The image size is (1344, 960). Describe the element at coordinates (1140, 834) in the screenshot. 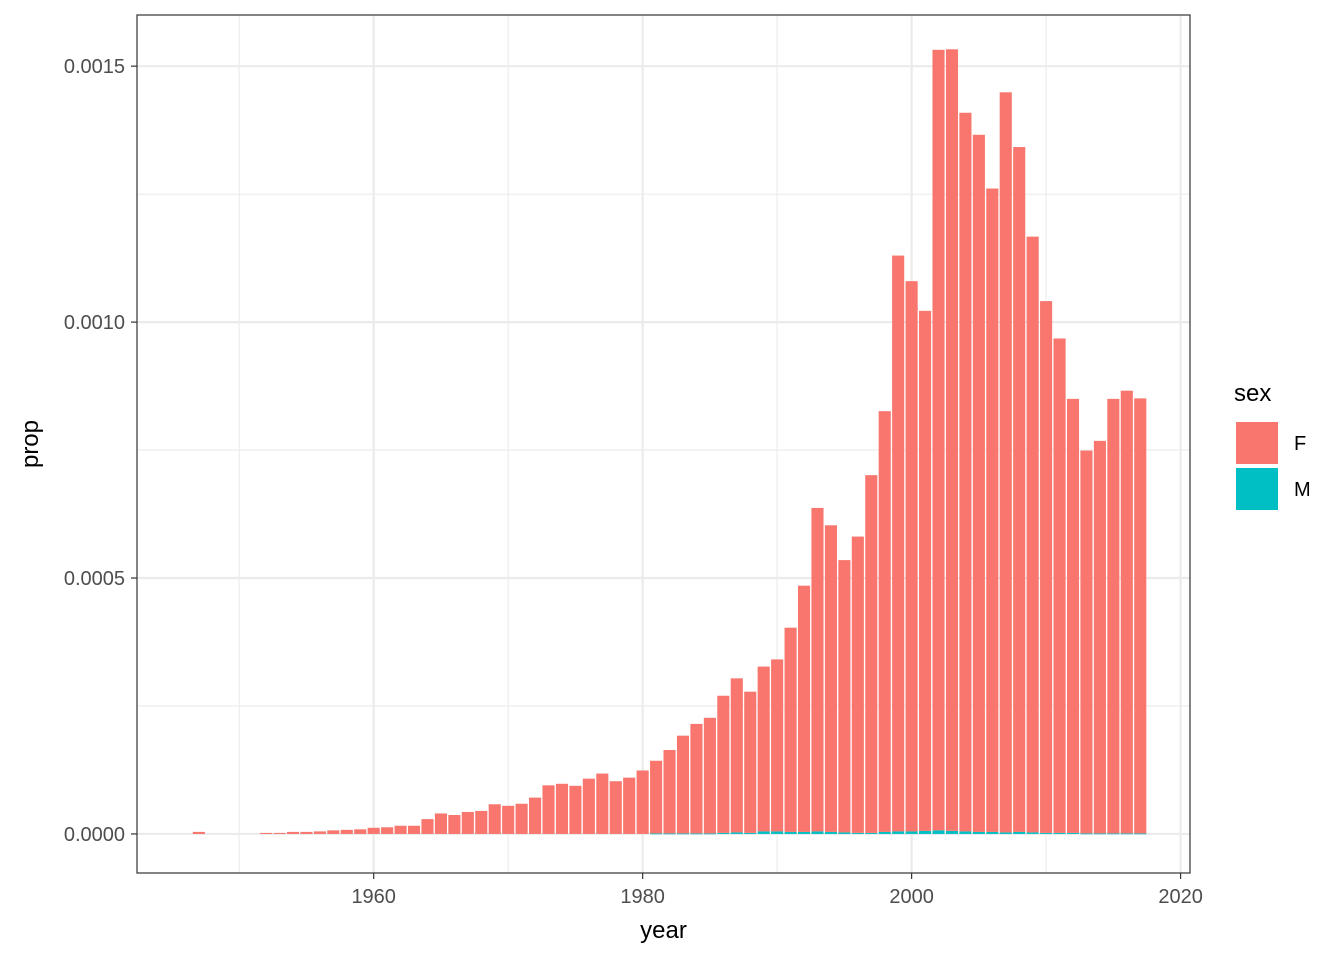

I see `bar-m-2017` at that location.